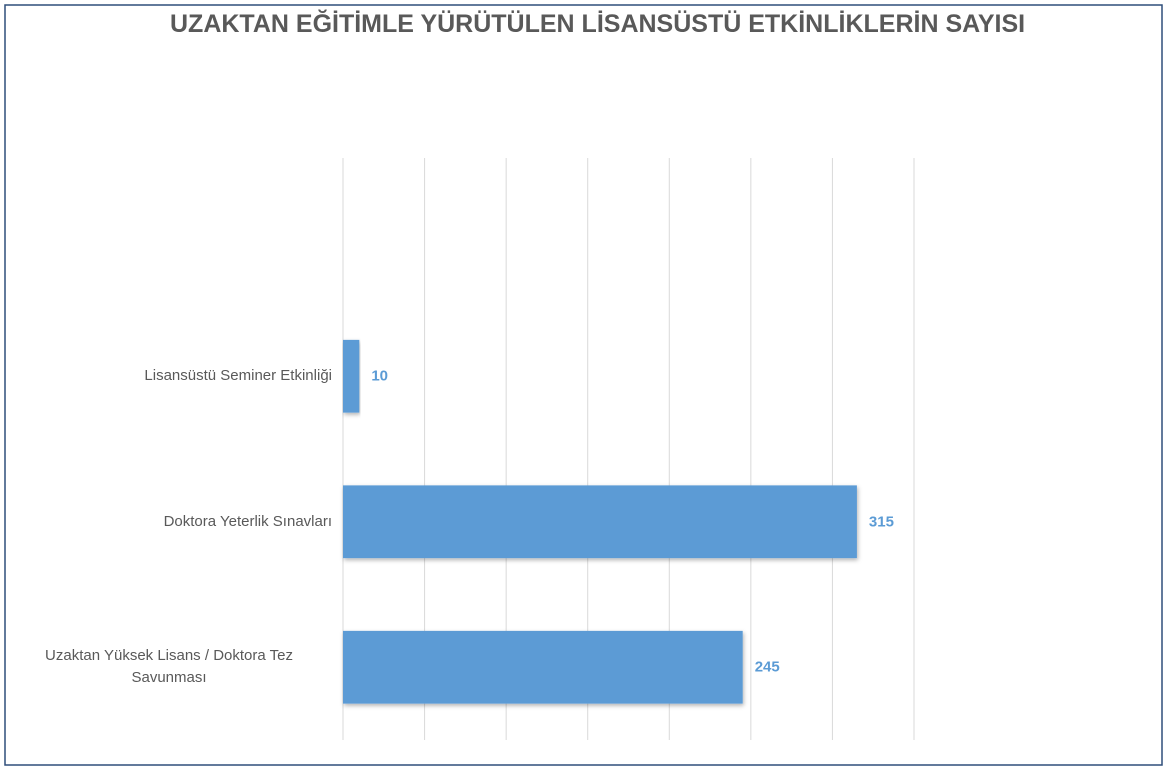  I want to click on data-label: 315, so click(881, 522).